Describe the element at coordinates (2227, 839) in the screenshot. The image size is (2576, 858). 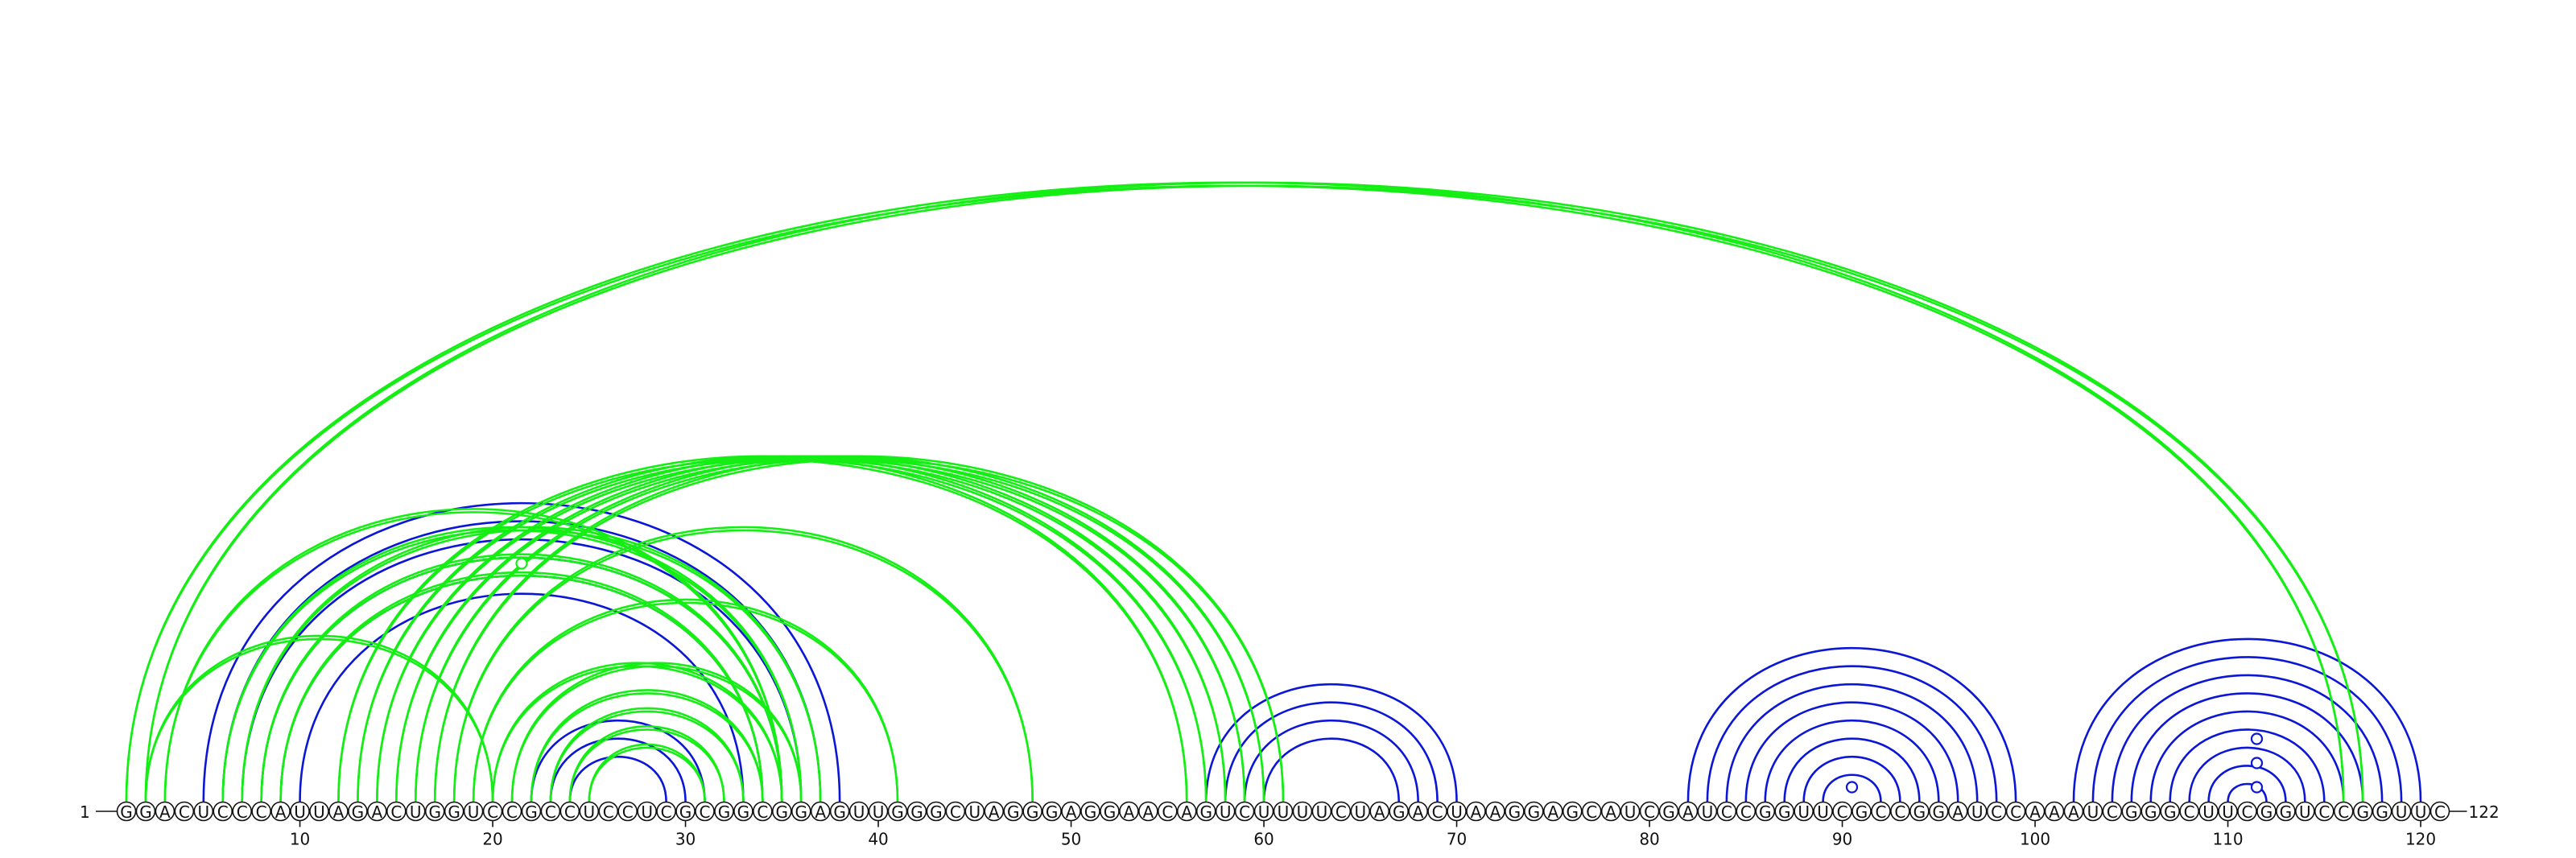
I see `axis-tick-label: 110` at that location.